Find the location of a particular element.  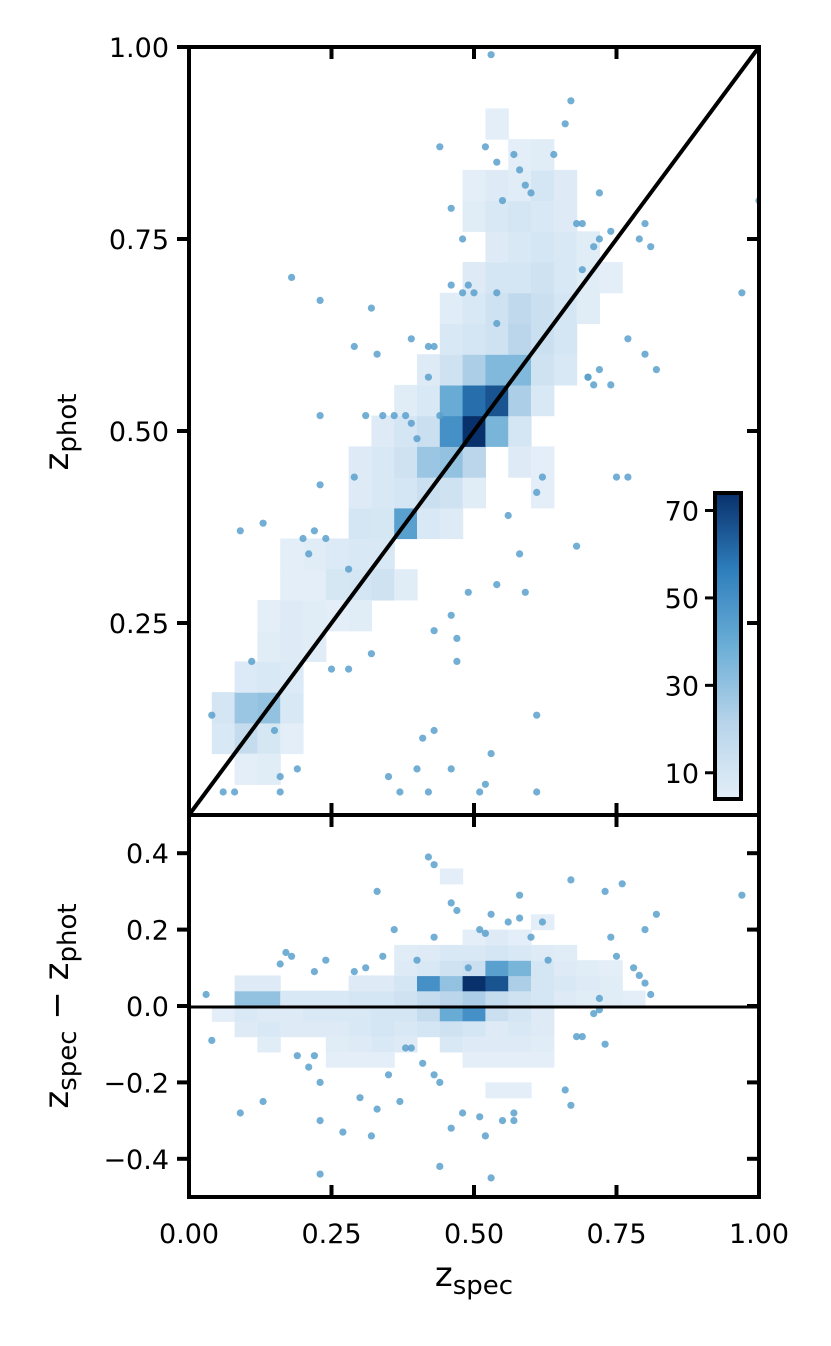

y-tick-label: 0.2 is located at coordinates (147, 931).